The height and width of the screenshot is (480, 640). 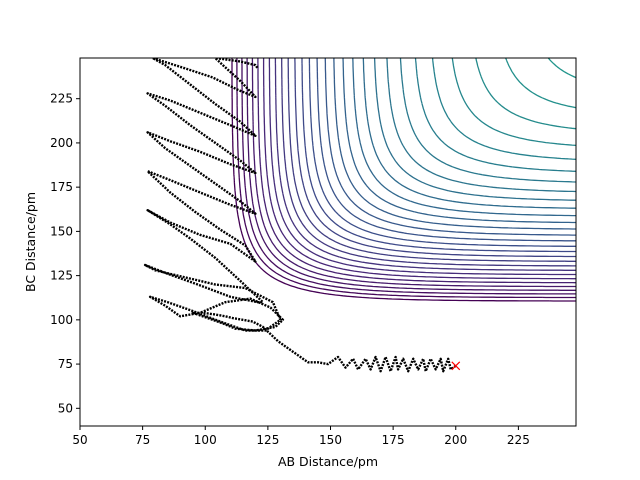 What do you see at coordinates (65, 253) in the screenshot?
I see `y-axis-ticks: 50 75 100 125 150 175 200 225` at bounding box center [65, 253].